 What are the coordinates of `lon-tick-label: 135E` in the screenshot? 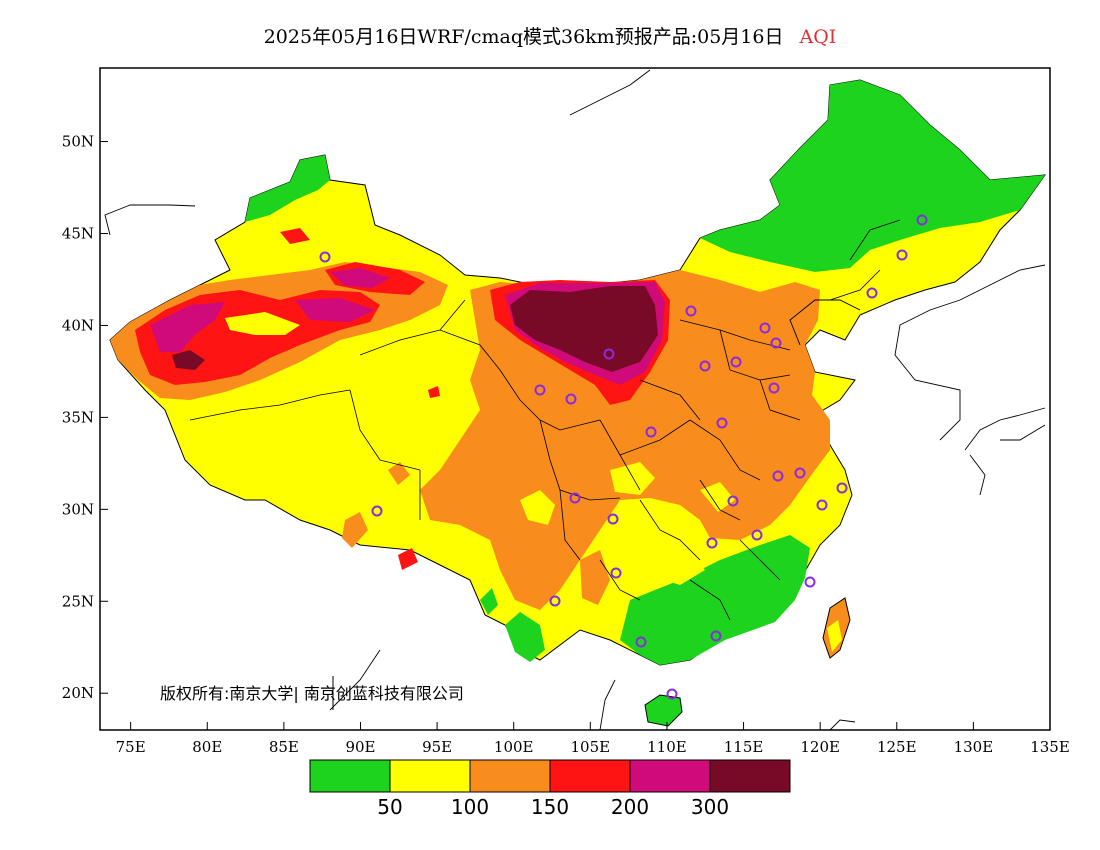 It's located at (1050, 747).